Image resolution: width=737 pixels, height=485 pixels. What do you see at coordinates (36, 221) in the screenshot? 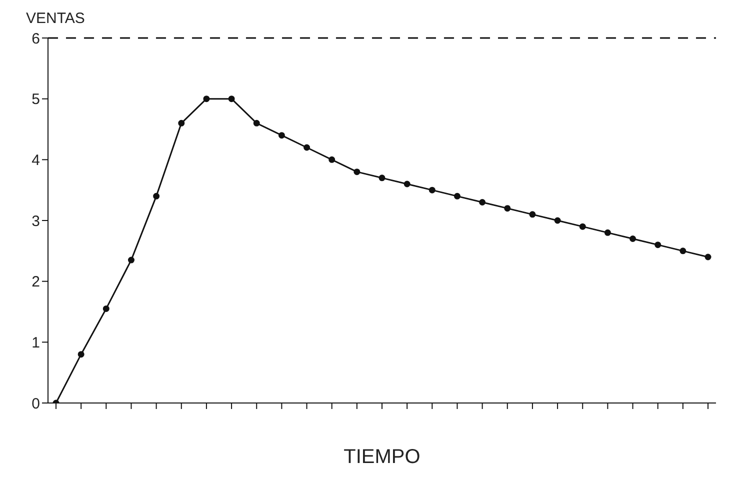
I see `y-tick-label: 3` at bounding box center [36, 221].